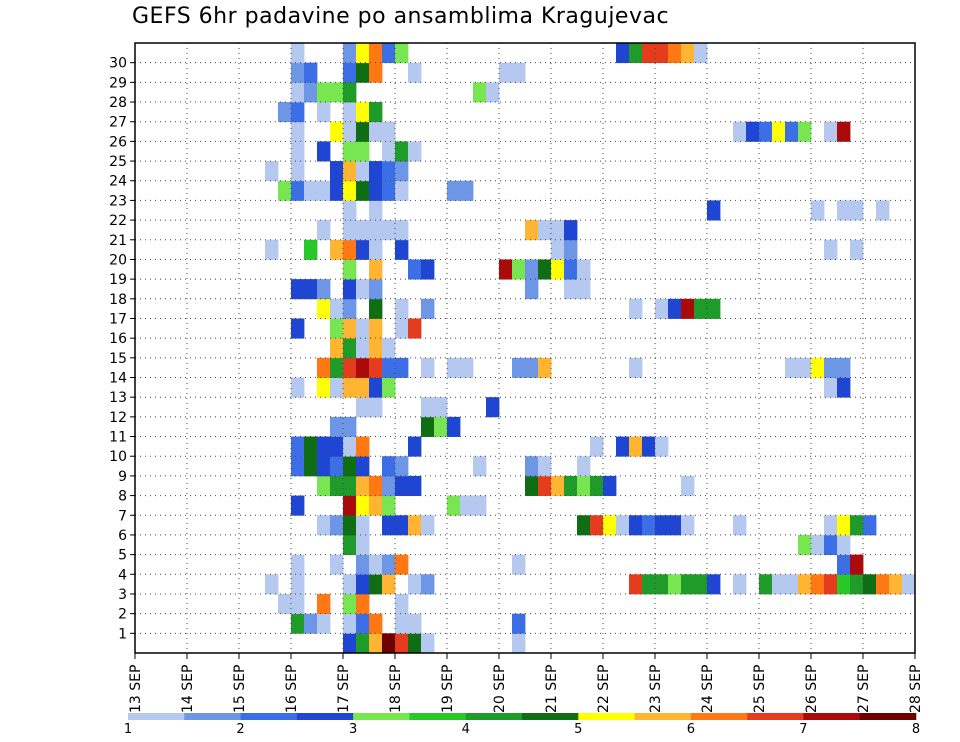  What do you see at coordinates (118, 457) in the screenshot?
I see `y-tick-label: 10` at bounding box center [118, 457].